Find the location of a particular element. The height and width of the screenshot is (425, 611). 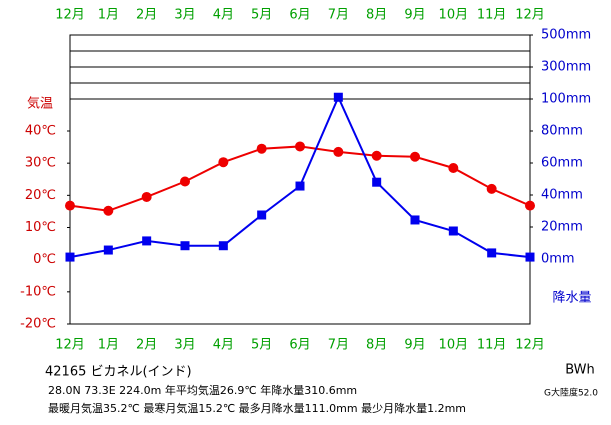

y2-tick-label: 100mm is located at coordinates (566, 99).